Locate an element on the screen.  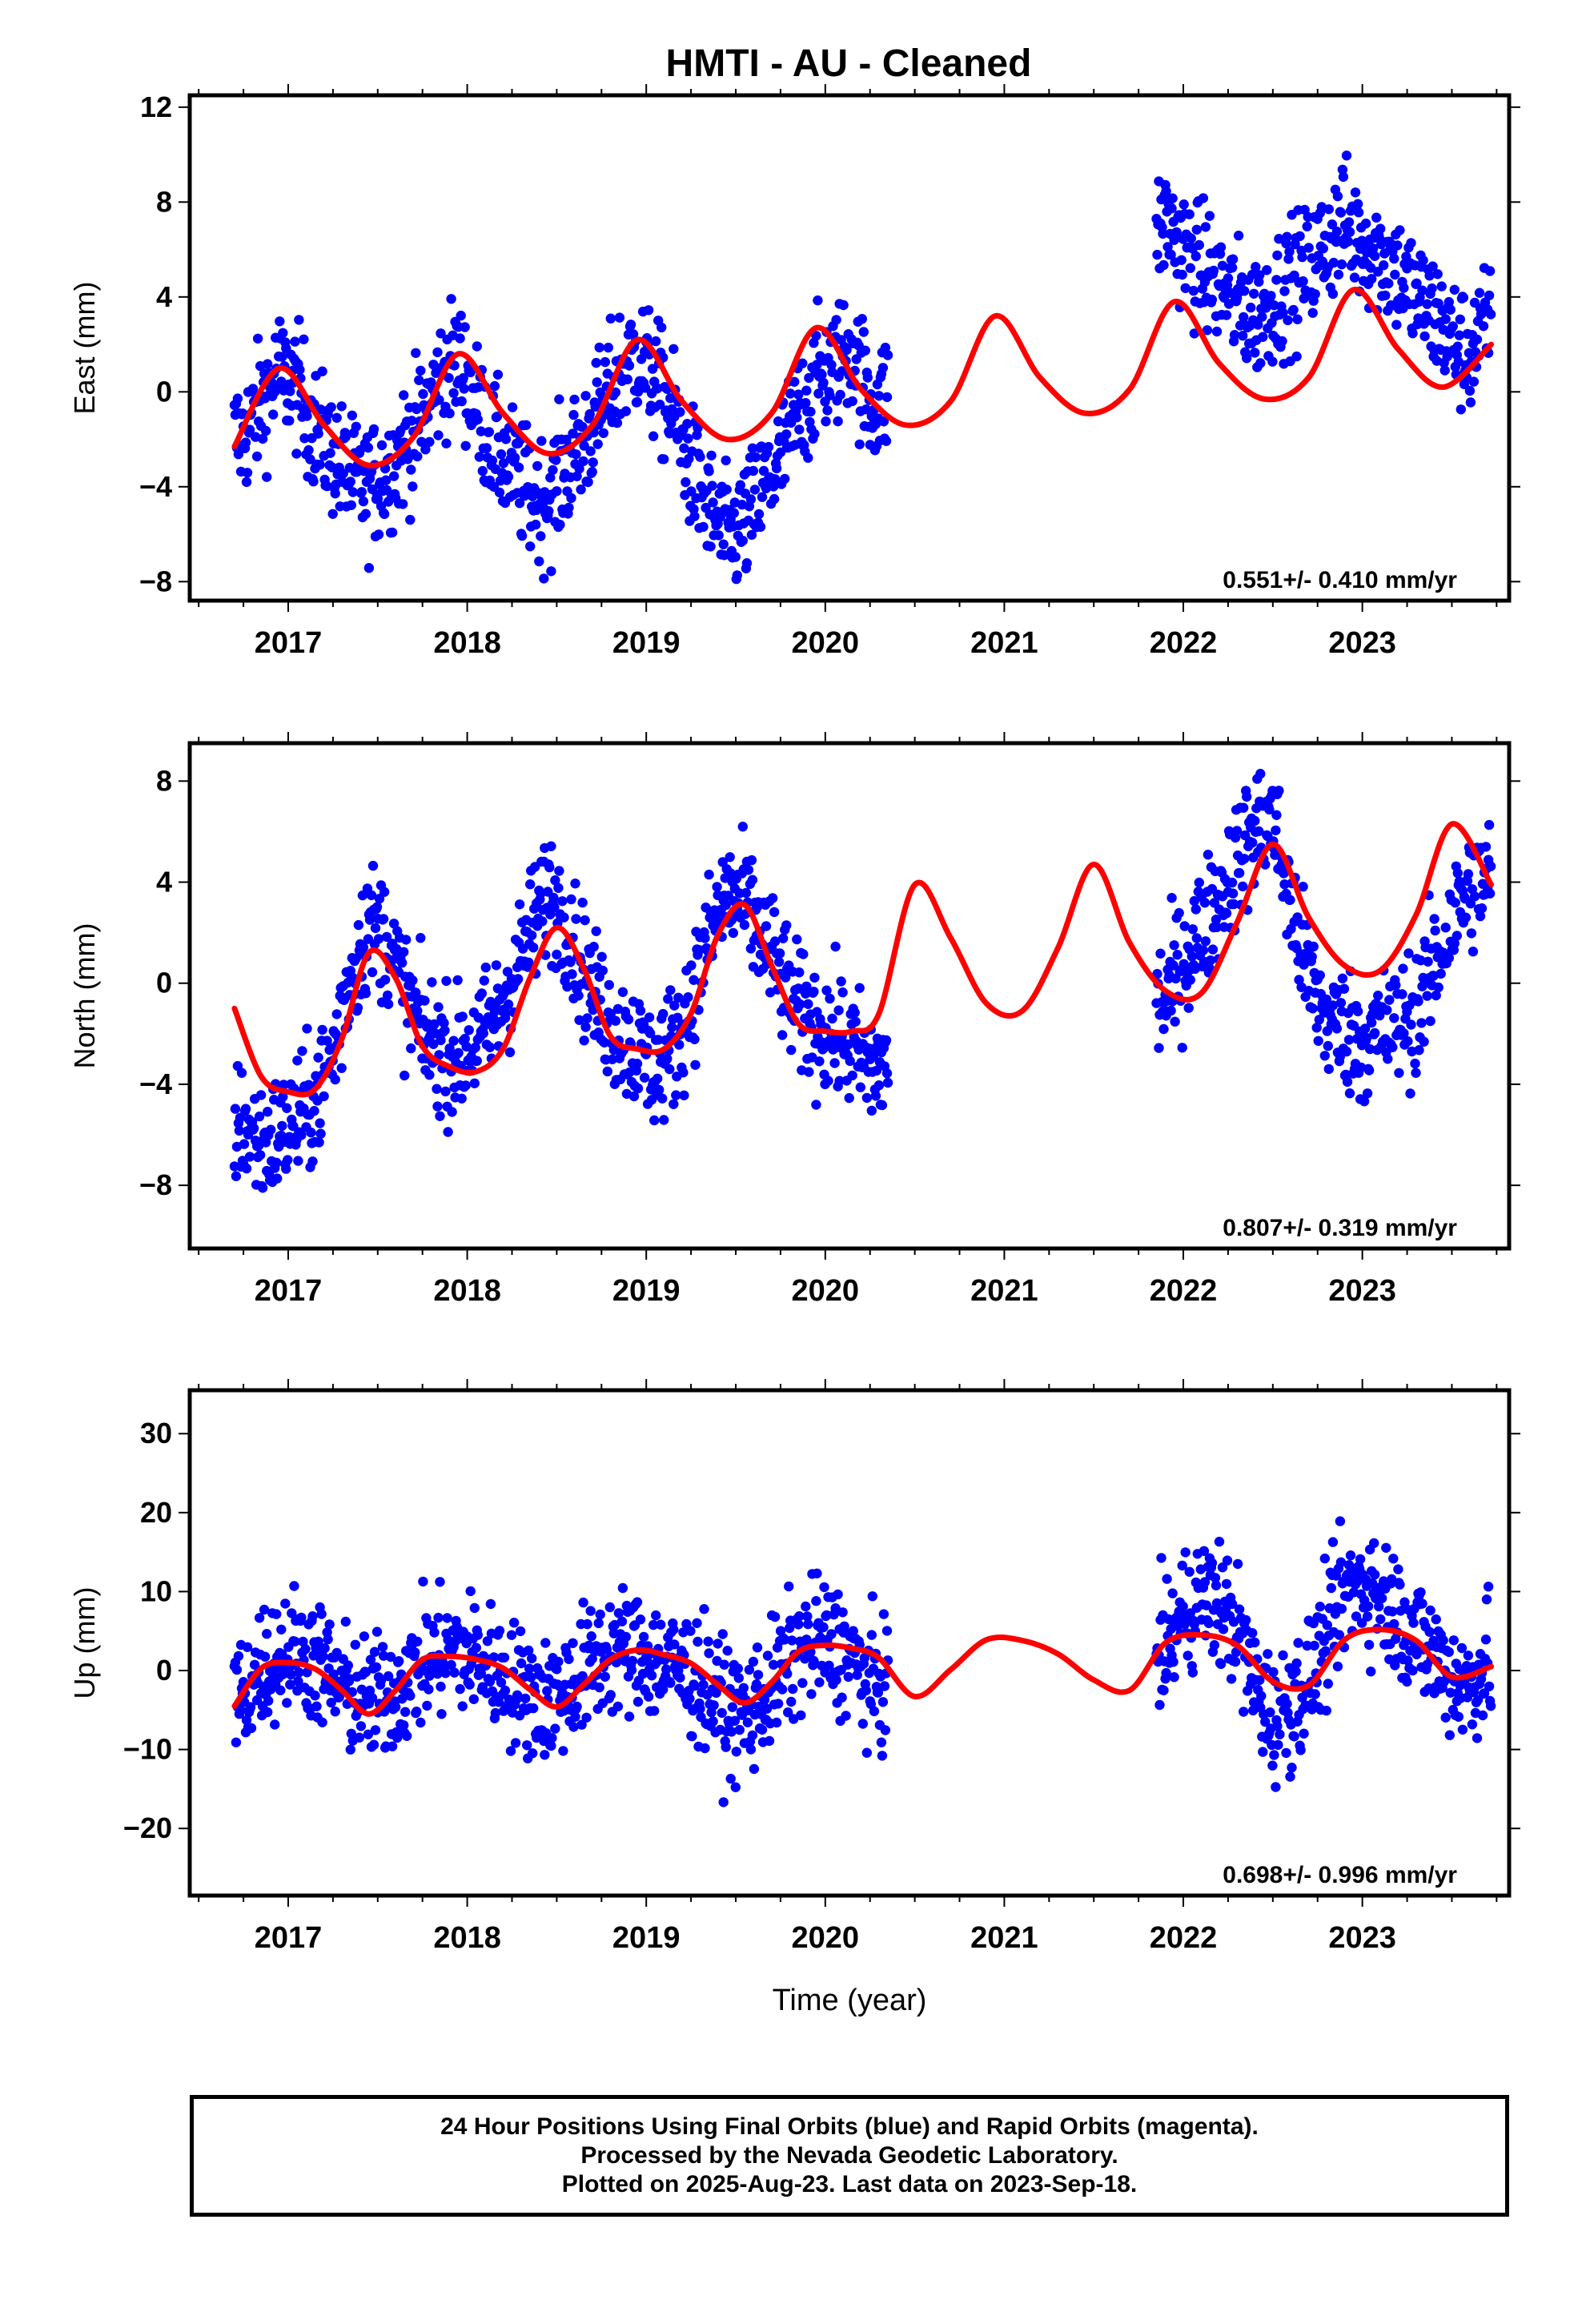
y-tick-label: −4 is located at coordinates (155, 1084).